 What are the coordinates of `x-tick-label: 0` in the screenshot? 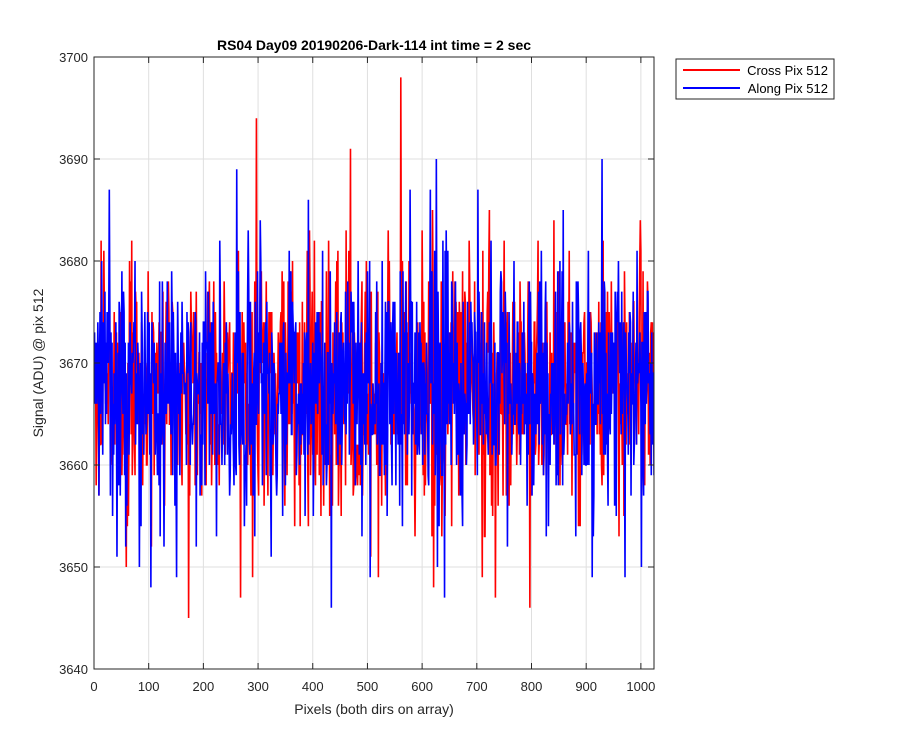 It's located at (93, 686).